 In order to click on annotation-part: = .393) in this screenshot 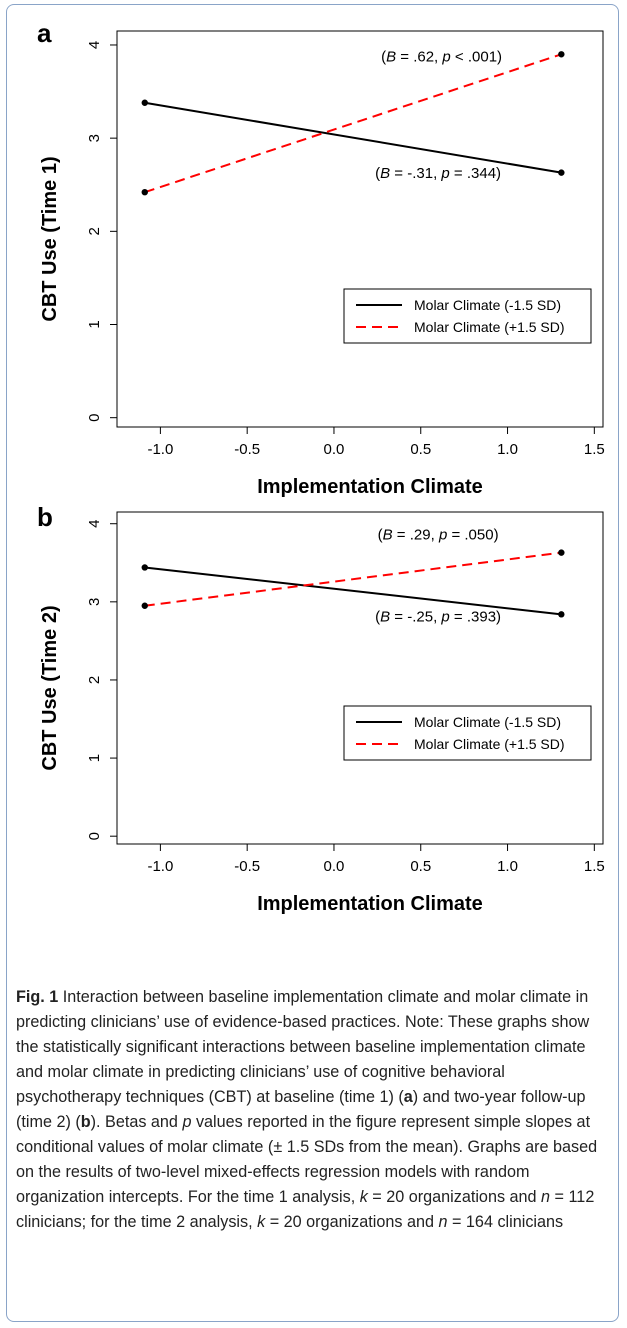, I will do `click(475, 616)`.